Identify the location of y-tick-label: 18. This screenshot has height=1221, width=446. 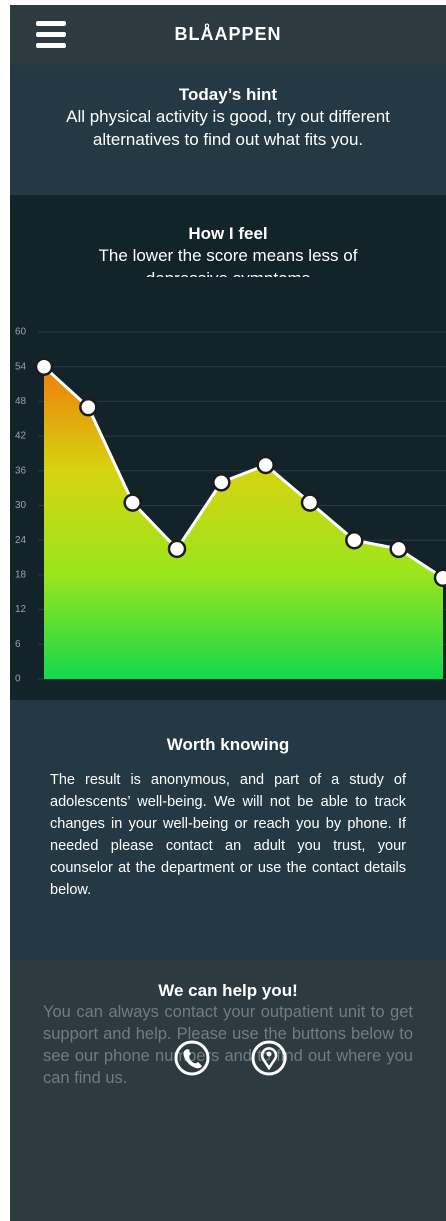
(21, 575).